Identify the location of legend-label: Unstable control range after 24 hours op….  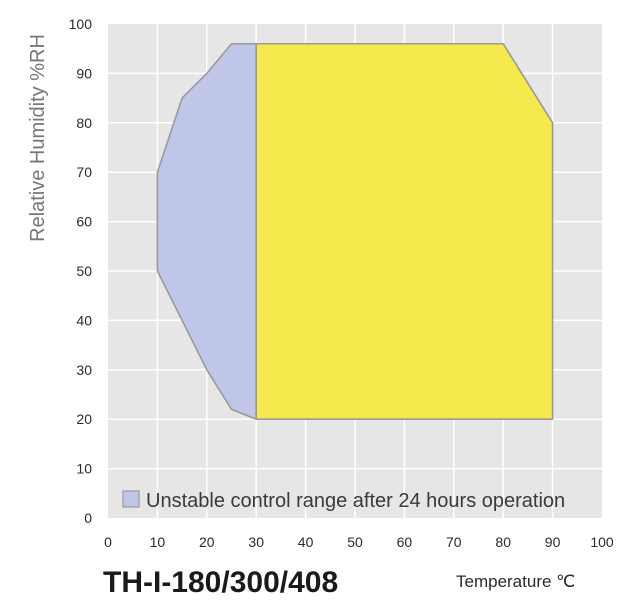
(355, 501).